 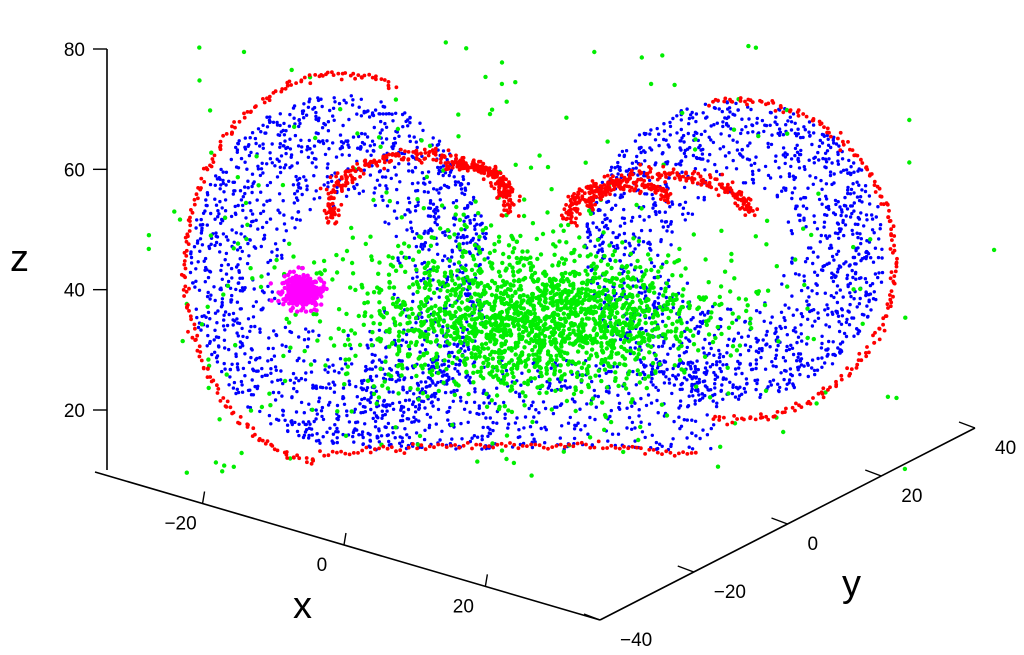 What do you see at coordinates (74, 170) in the screenshot?
I see `z-tick-label: 60` at bounding box center [74, 170].